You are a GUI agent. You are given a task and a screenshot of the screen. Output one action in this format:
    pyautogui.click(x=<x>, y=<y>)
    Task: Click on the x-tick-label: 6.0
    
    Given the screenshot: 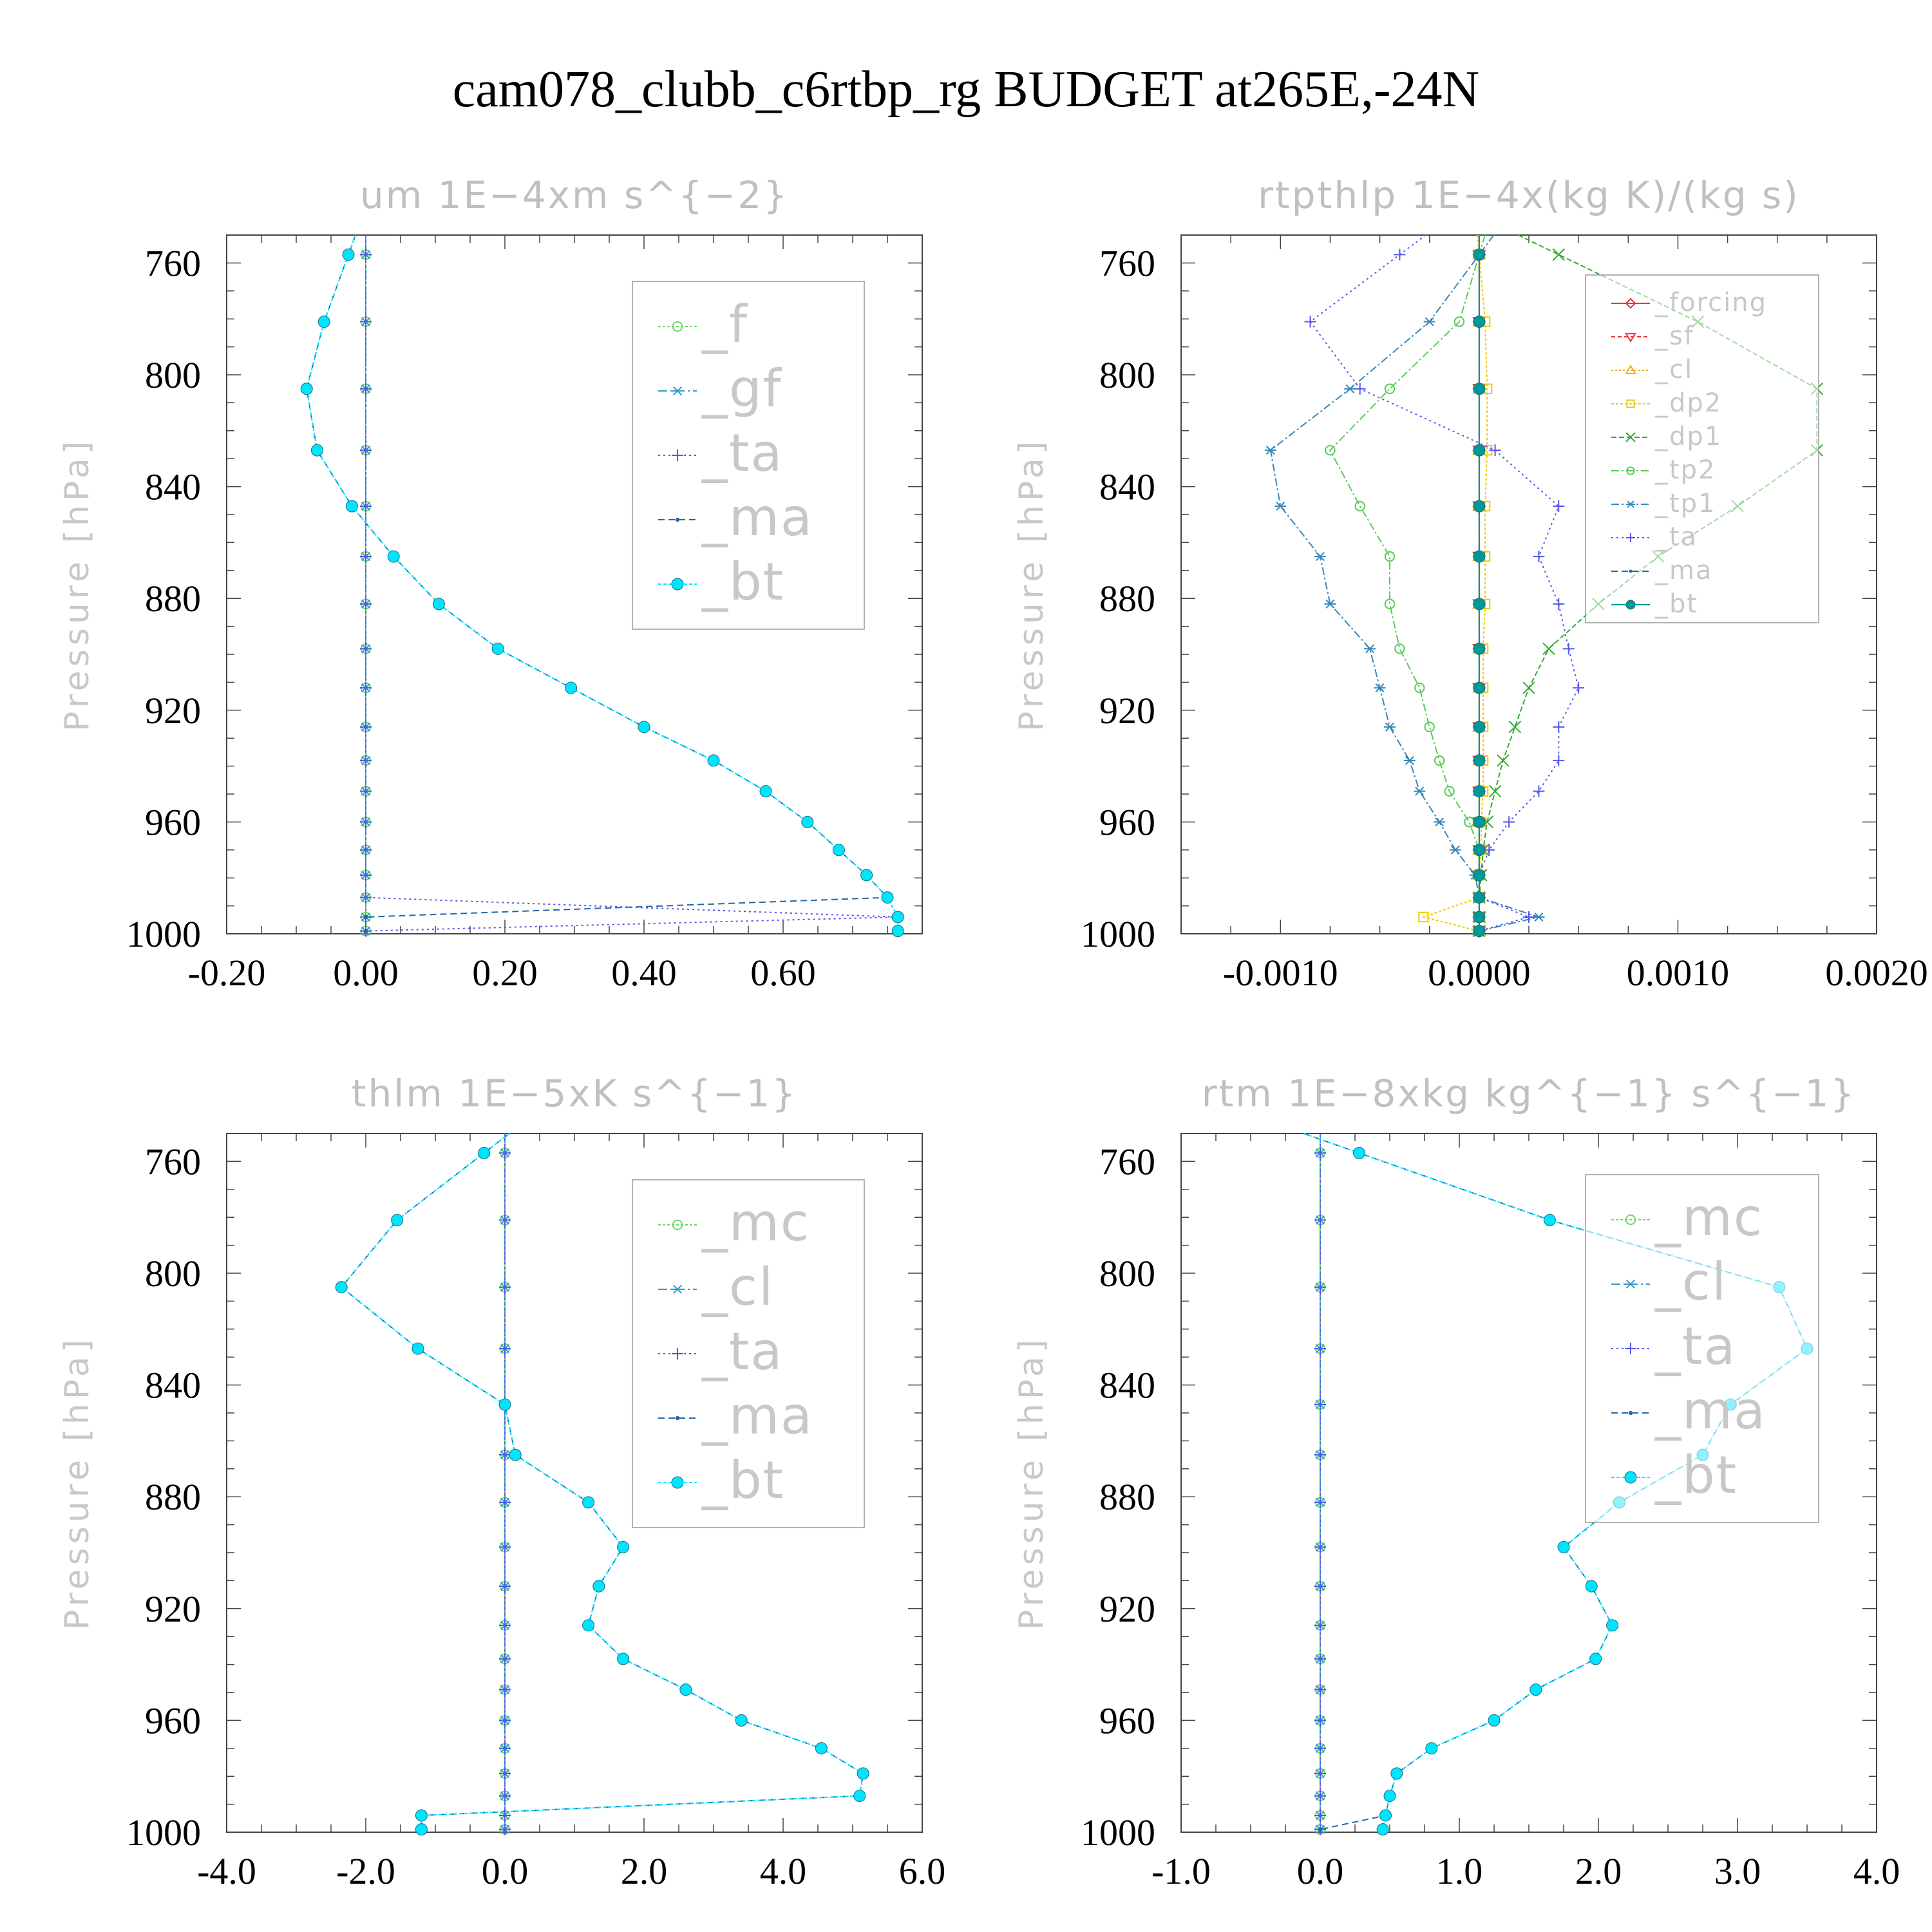 What is the action you would take?
    pyautogui.click(x=922, y=1871)
    